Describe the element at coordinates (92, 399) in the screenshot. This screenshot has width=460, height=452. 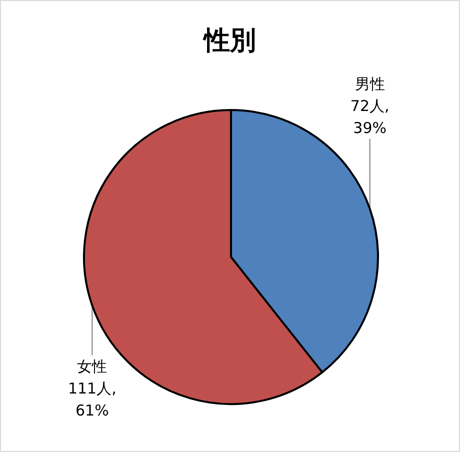
I see `data-label: 111人, 61%` at that location.